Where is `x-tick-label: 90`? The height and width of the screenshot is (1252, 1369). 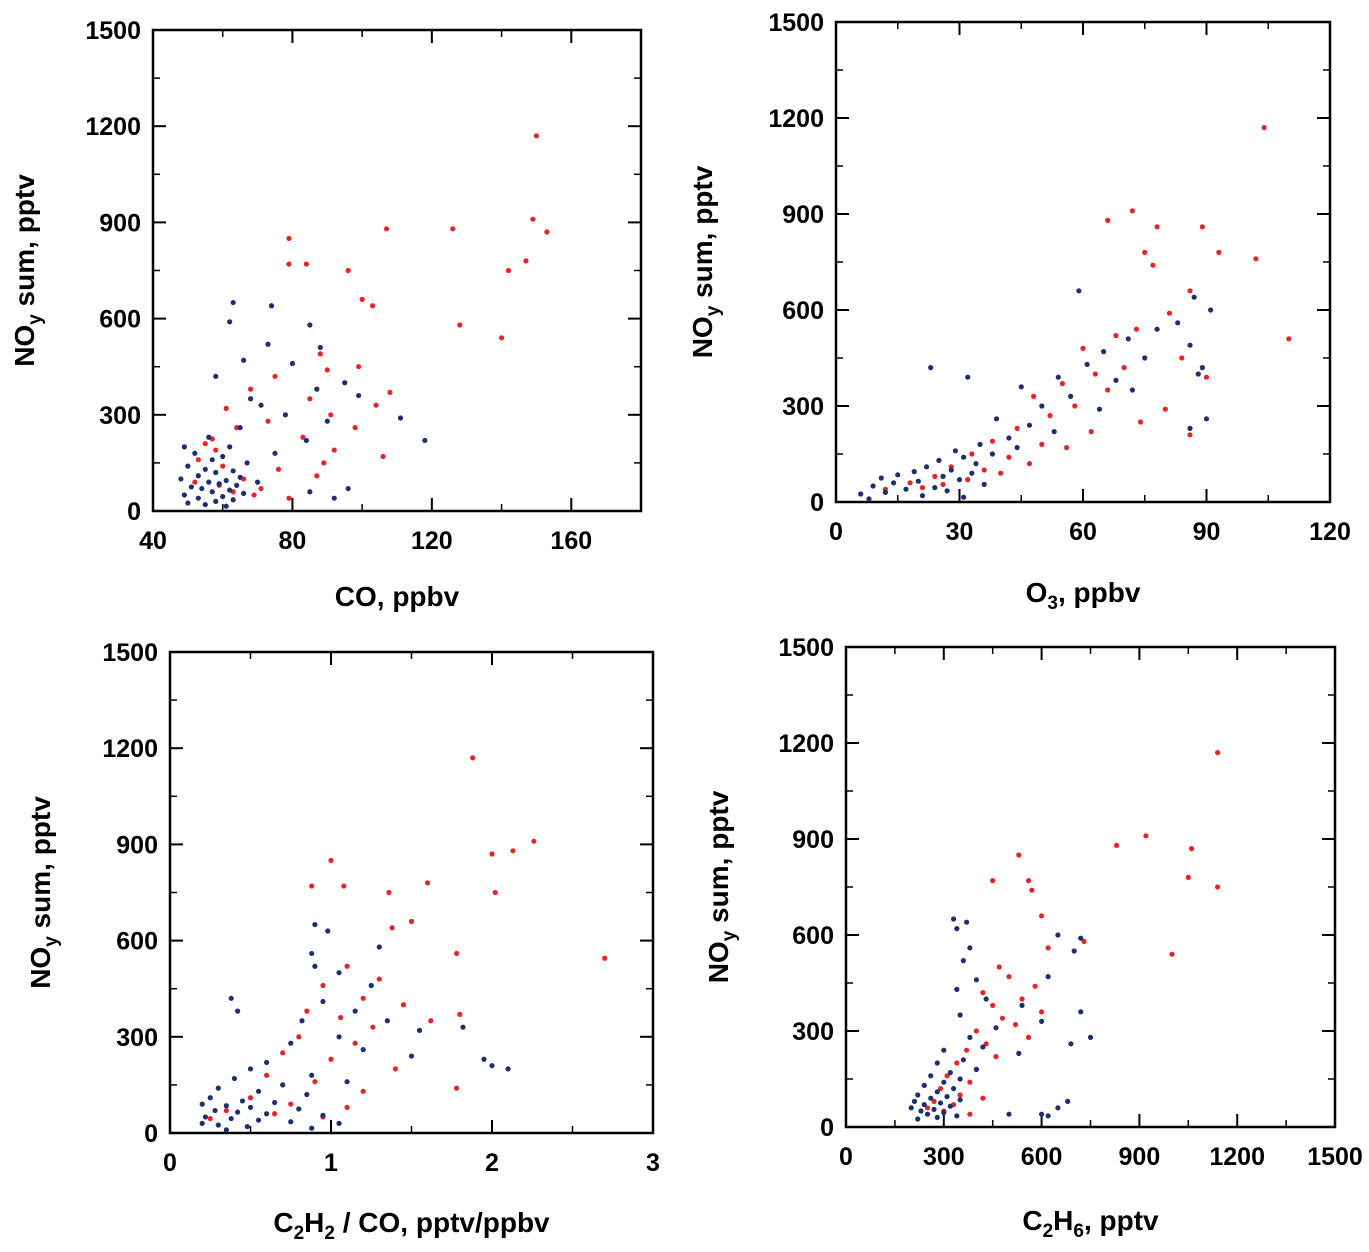
x-tick-label: 90 is located at coordinates (1207, 532).